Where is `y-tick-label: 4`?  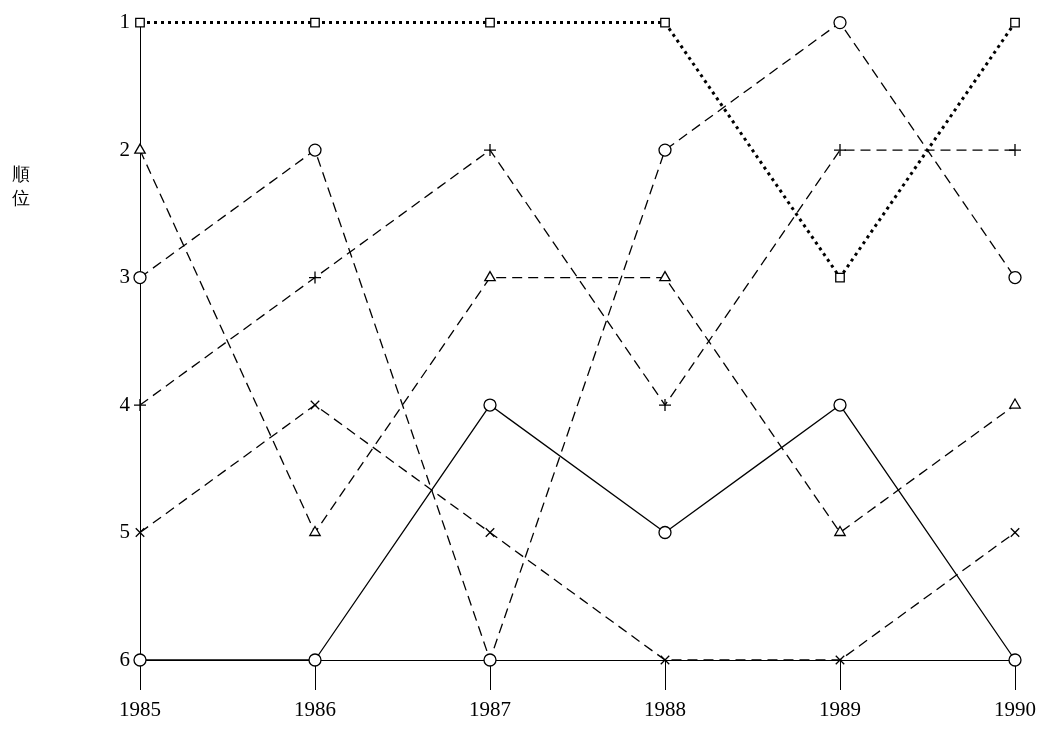
y-tick-label: 4 is located at coordinates (125, 403).